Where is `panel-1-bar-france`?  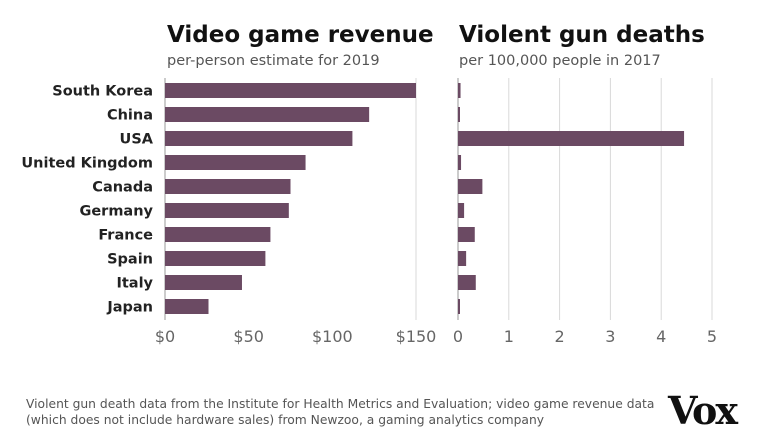
panel-1-bar-france is located at coordinates (218, 234).